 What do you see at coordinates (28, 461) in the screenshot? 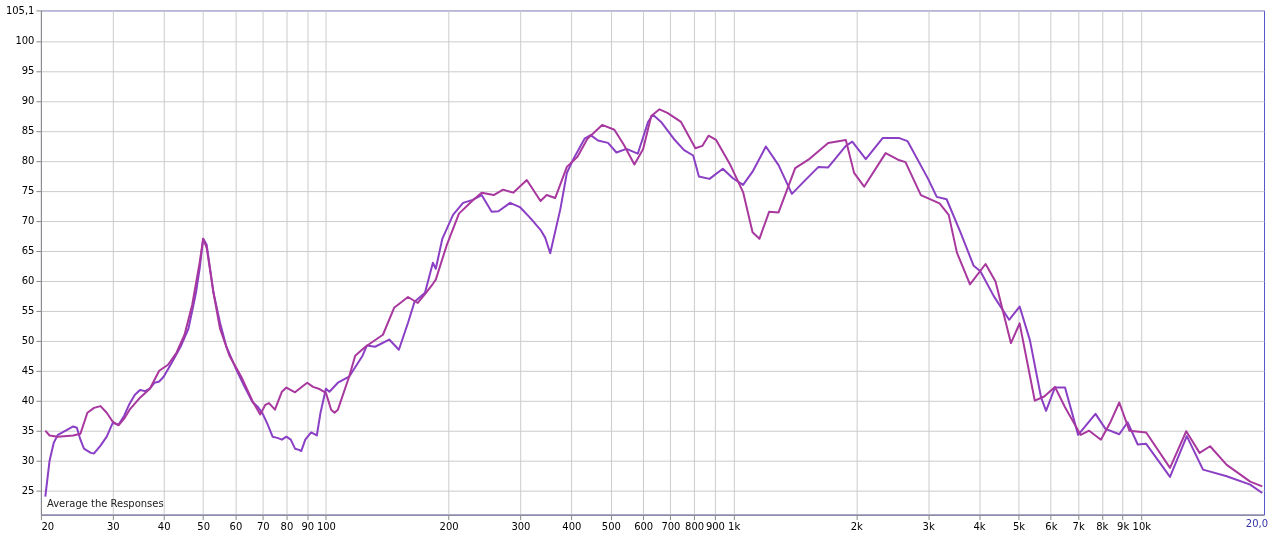
I see `y-tick-label: 30` at bounding box center [28, 461].